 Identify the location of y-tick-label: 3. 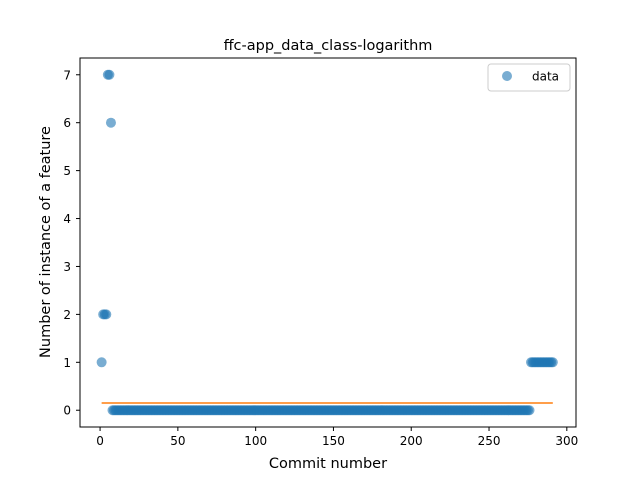
(67, 267).